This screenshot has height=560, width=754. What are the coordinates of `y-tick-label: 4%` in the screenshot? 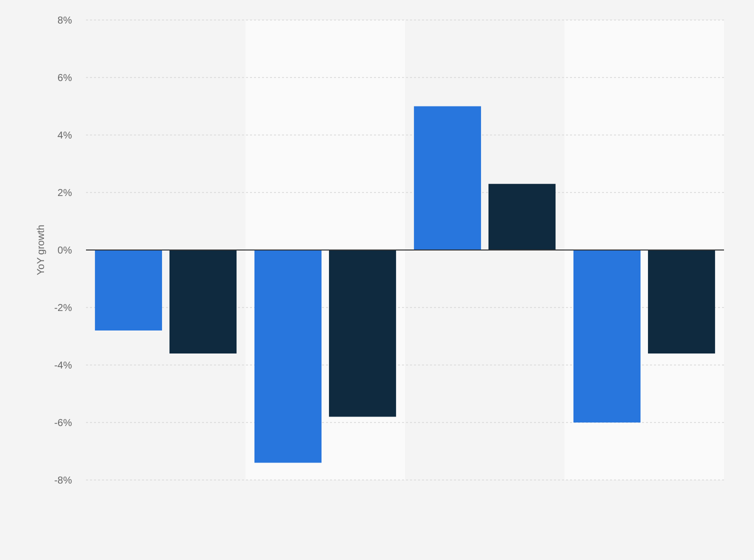 It's located at (65, 136).